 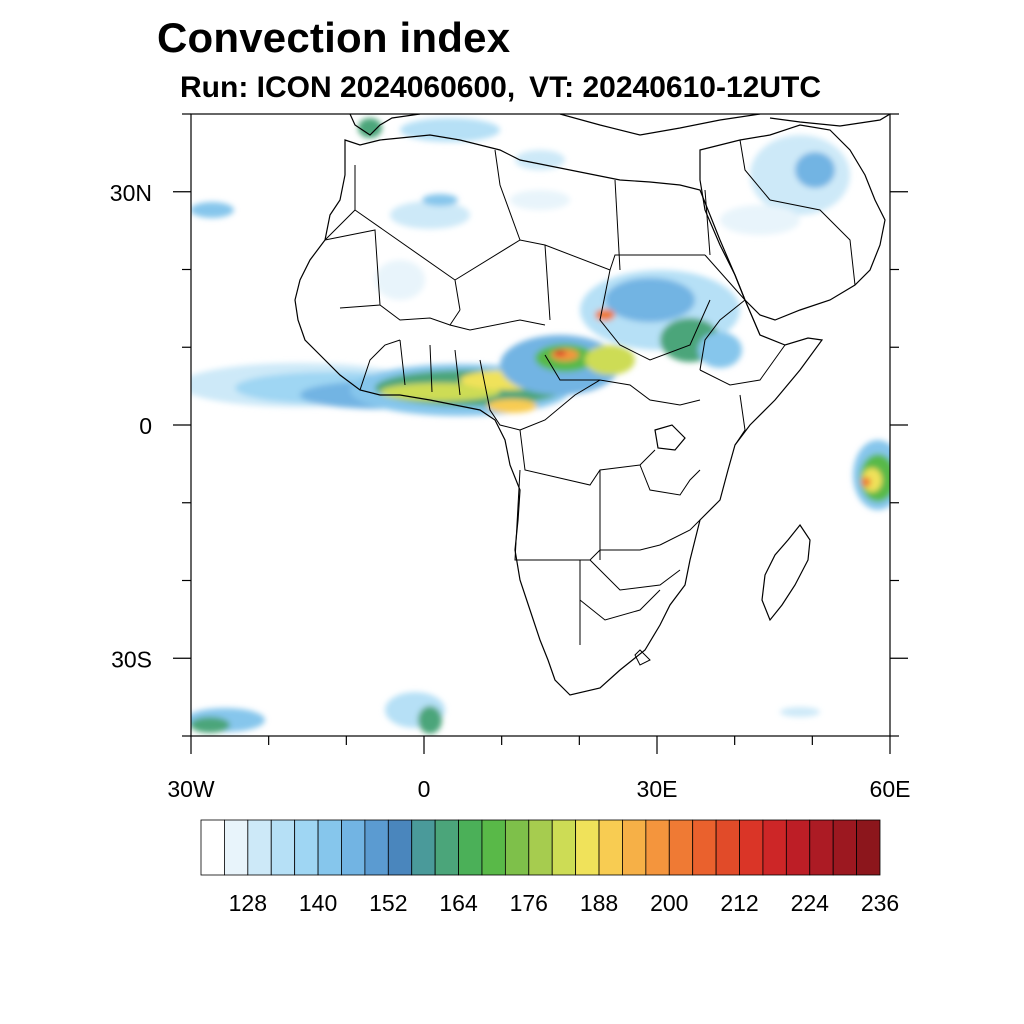 I want to click on colorbar, so click(x=540, y=847).